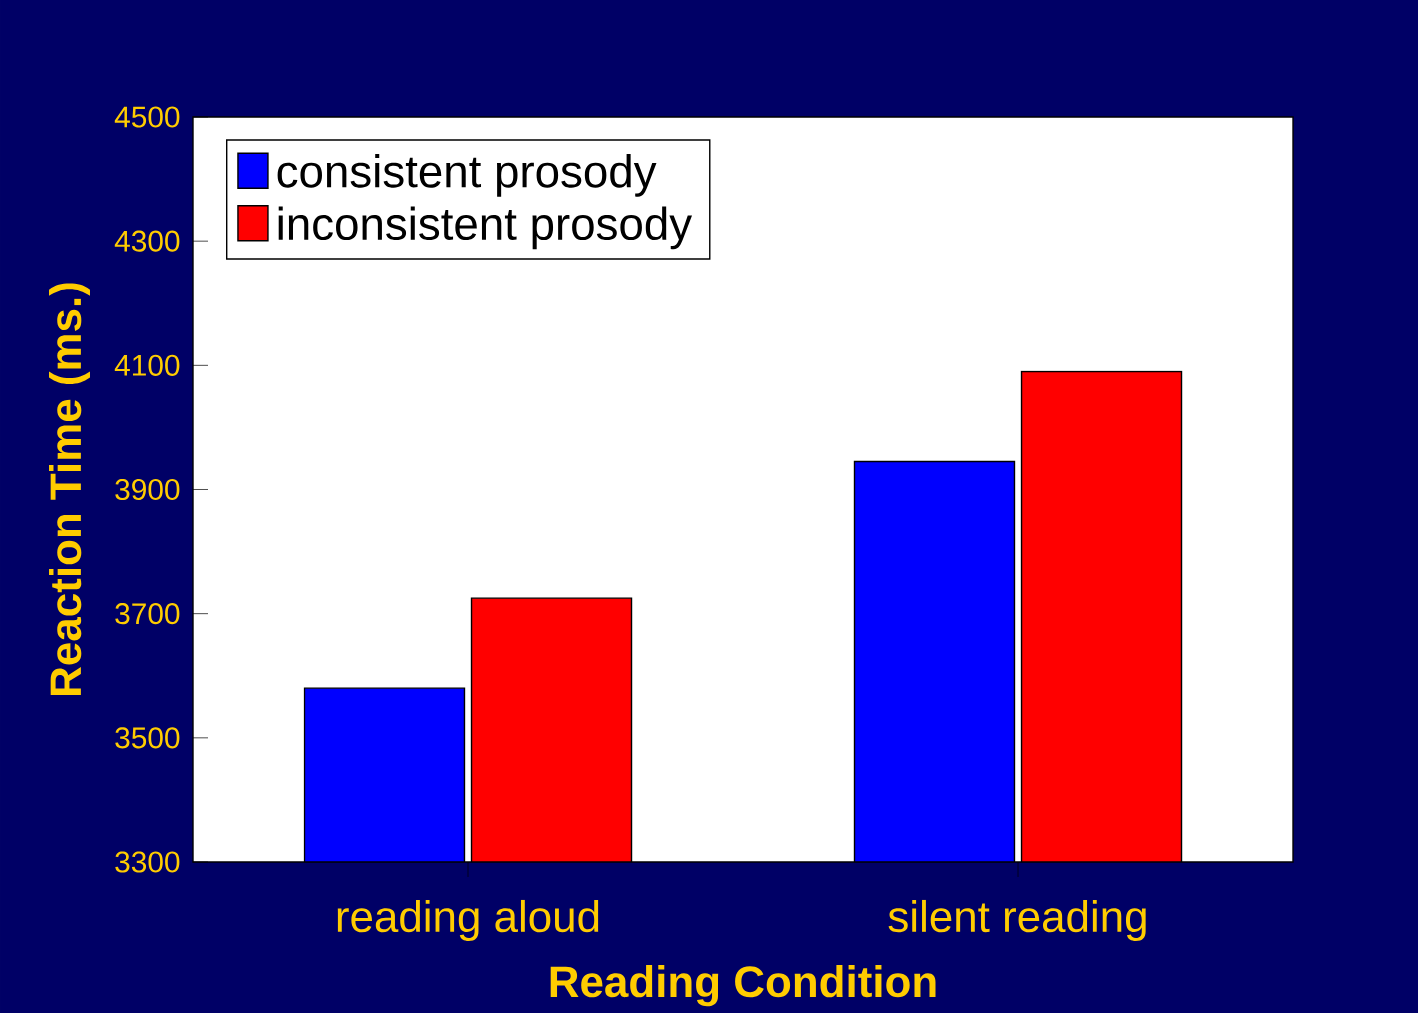 Image resolution: width=1418 pixels, height=1013 pixels. I want to click on x-tick-label: reading aloud, so click(468, 920).